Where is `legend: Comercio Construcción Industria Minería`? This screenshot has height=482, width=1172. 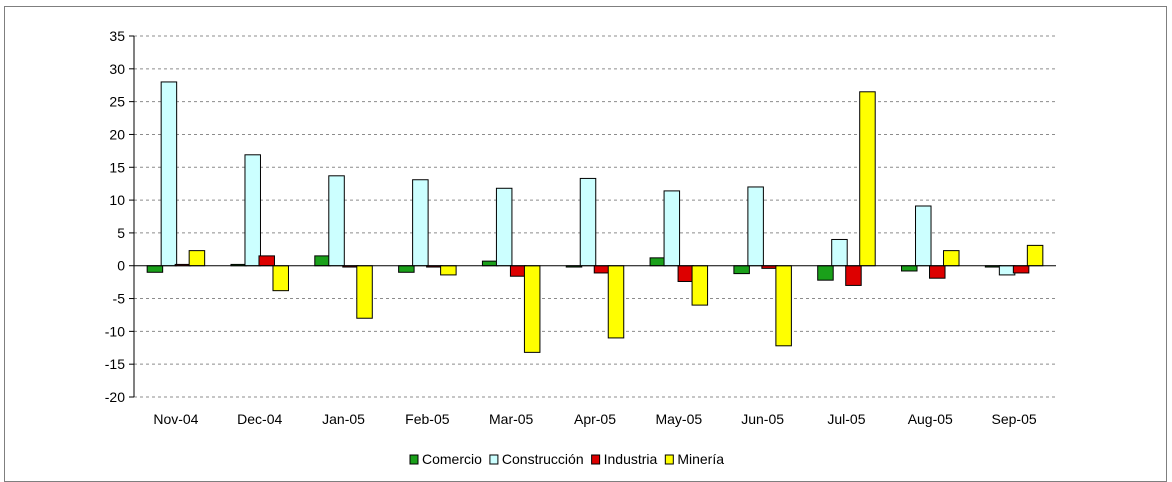 legend: Comercio Construcción Industria Minería is located at coordinates (566, 459).